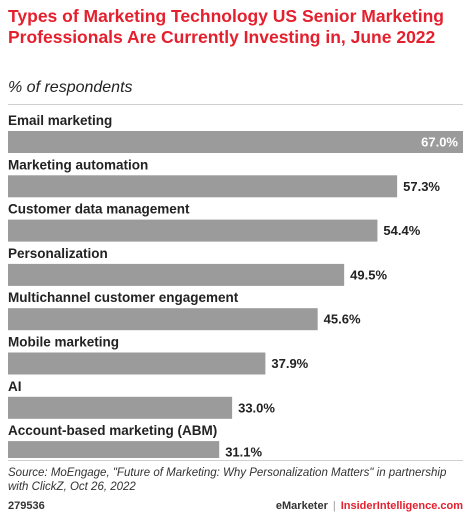 This screenshot has width=470, height=522. I want to click on bottom-divider, so click(235, 460).